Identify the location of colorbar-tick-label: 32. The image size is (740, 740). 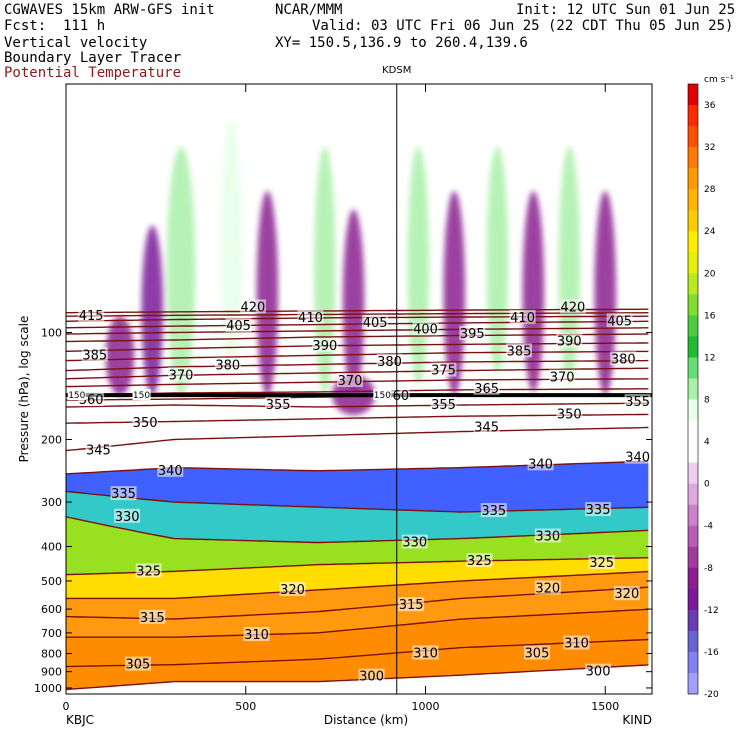
(709, 148).